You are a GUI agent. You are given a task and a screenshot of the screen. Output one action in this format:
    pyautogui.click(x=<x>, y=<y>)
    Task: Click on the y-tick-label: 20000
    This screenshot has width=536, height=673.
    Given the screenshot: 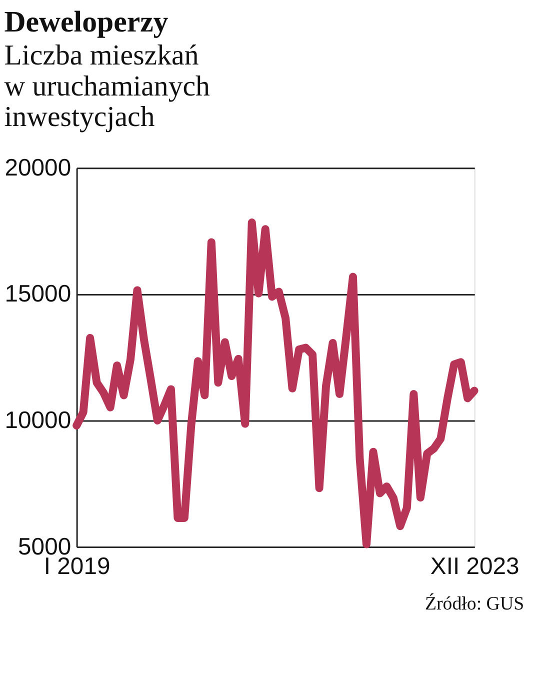 What is the action you would take?
    pyautogui.click(x=38, y=168)
    